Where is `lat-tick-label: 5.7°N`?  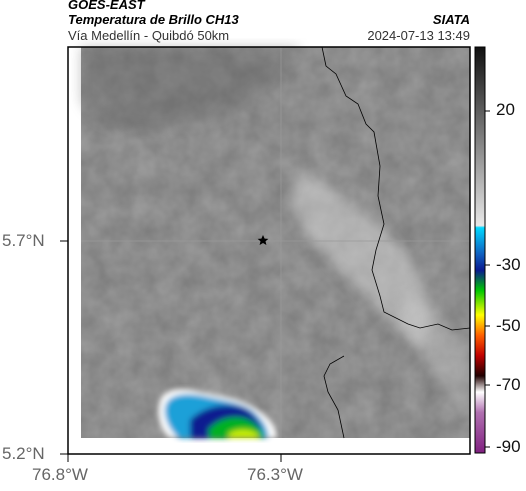
lat-tick-label: 5.7°N is located at coordinates (23, 240).